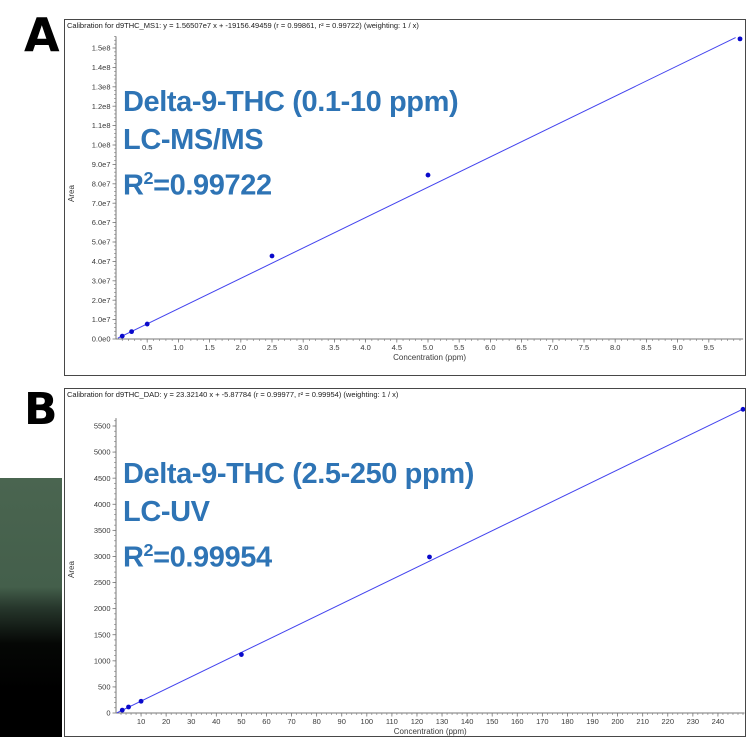 Image resolution: width=750 pixels, height=737 pixels. Describe the element at coordinates (101, 183) in the screenshot. I see `y-tick-label: 8.0e7` at that location.